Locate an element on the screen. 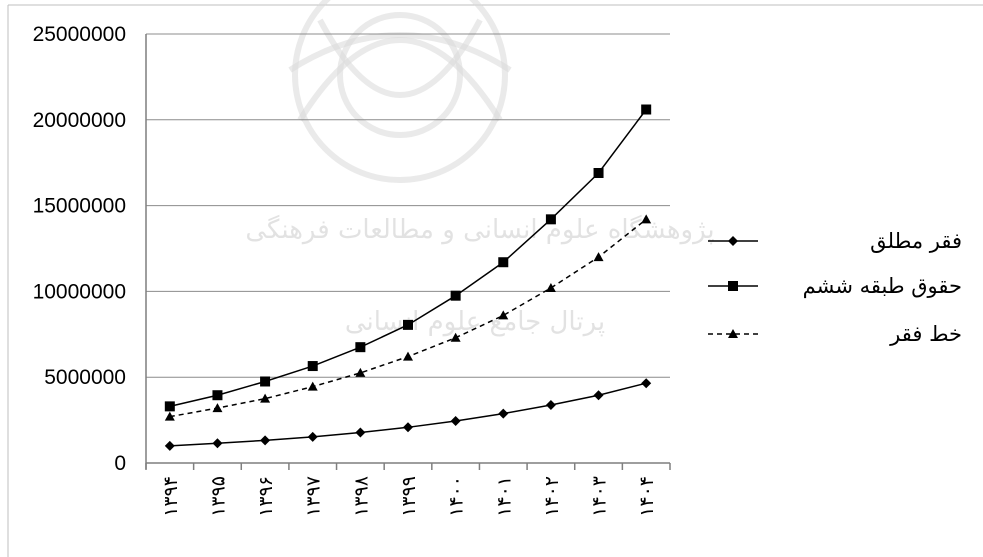 The height and width of the screenshot is (557, 983). watermark-line1: پژوهشگاه علوم انسانی و مطالعات فرهنگی is located at coordinates (479, 229).